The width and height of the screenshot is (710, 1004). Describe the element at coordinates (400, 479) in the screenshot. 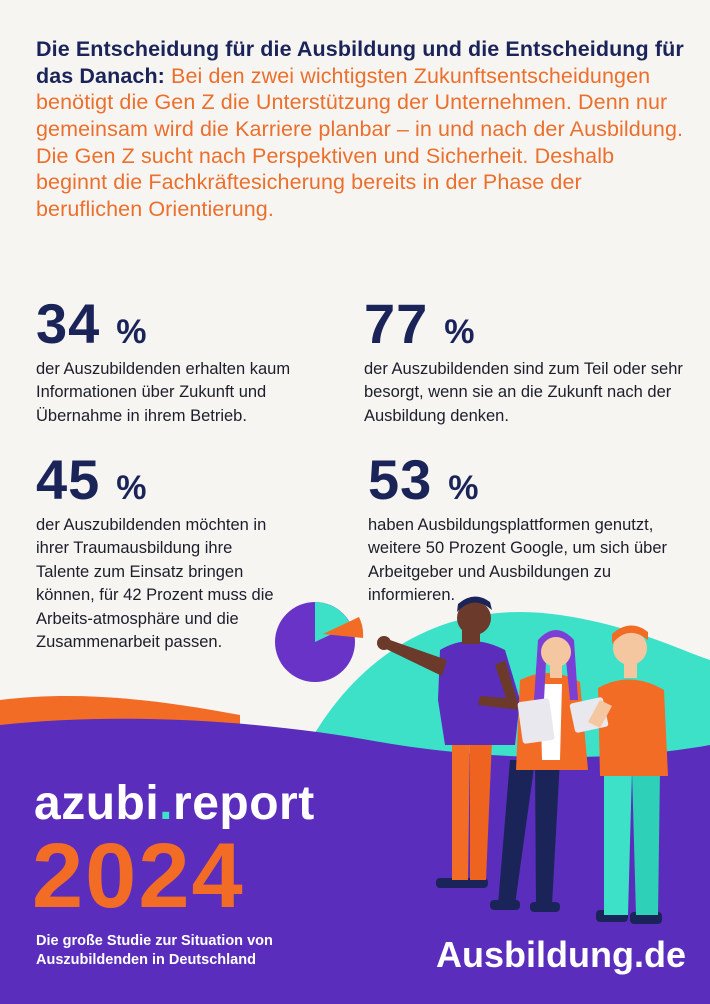

I see `stat-value: 53` at that location.